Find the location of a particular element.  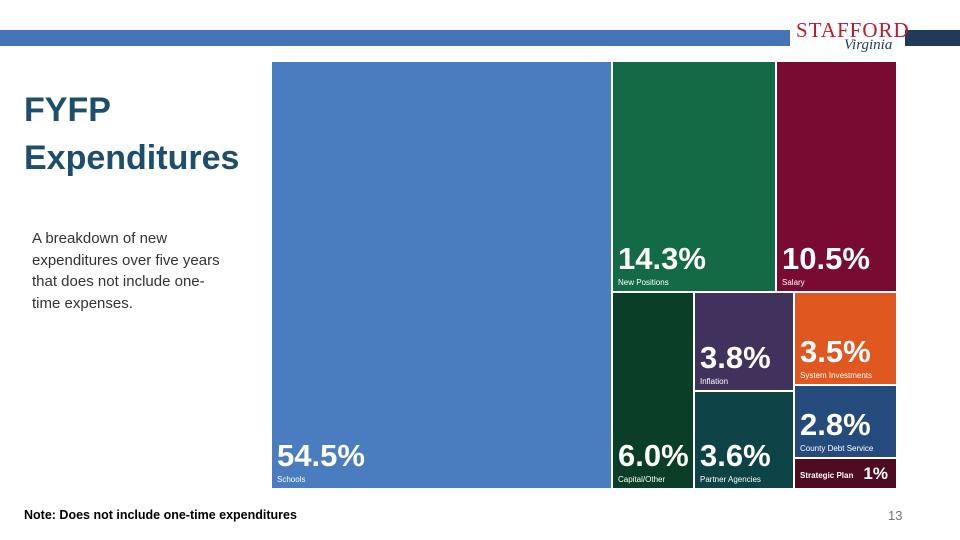

treemap-category-label: System Investments is located at coordinates (836, 375).